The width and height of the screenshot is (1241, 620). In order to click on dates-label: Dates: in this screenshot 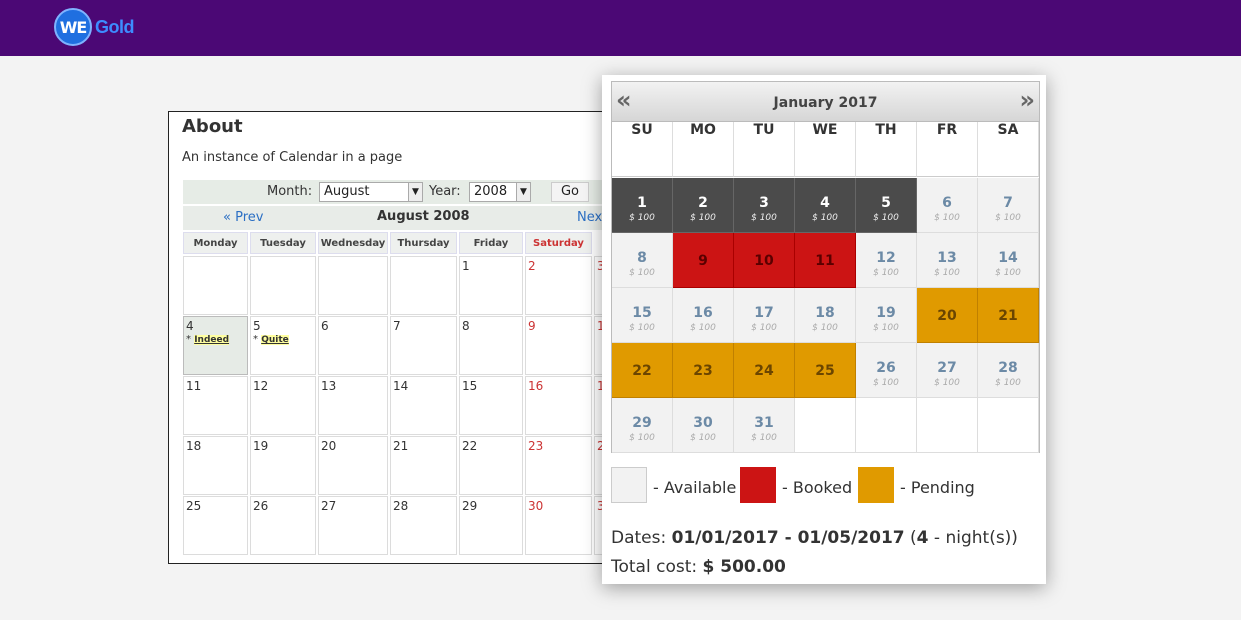, I will do `click(639, 538)`.